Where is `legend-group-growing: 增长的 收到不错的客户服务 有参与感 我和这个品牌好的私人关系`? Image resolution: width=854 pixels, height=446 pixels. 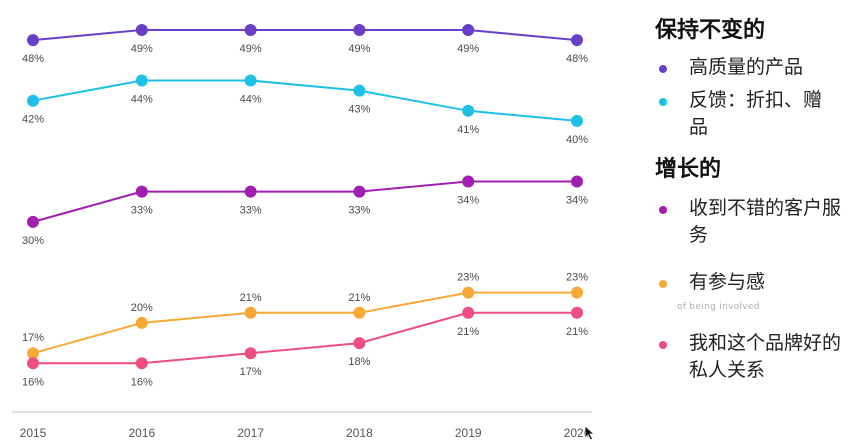 legend-group-growing: 增长的 收到不错的客户服务 有参与感 我和这个品牌好的私人关系 is located at coordinates (752, 268).